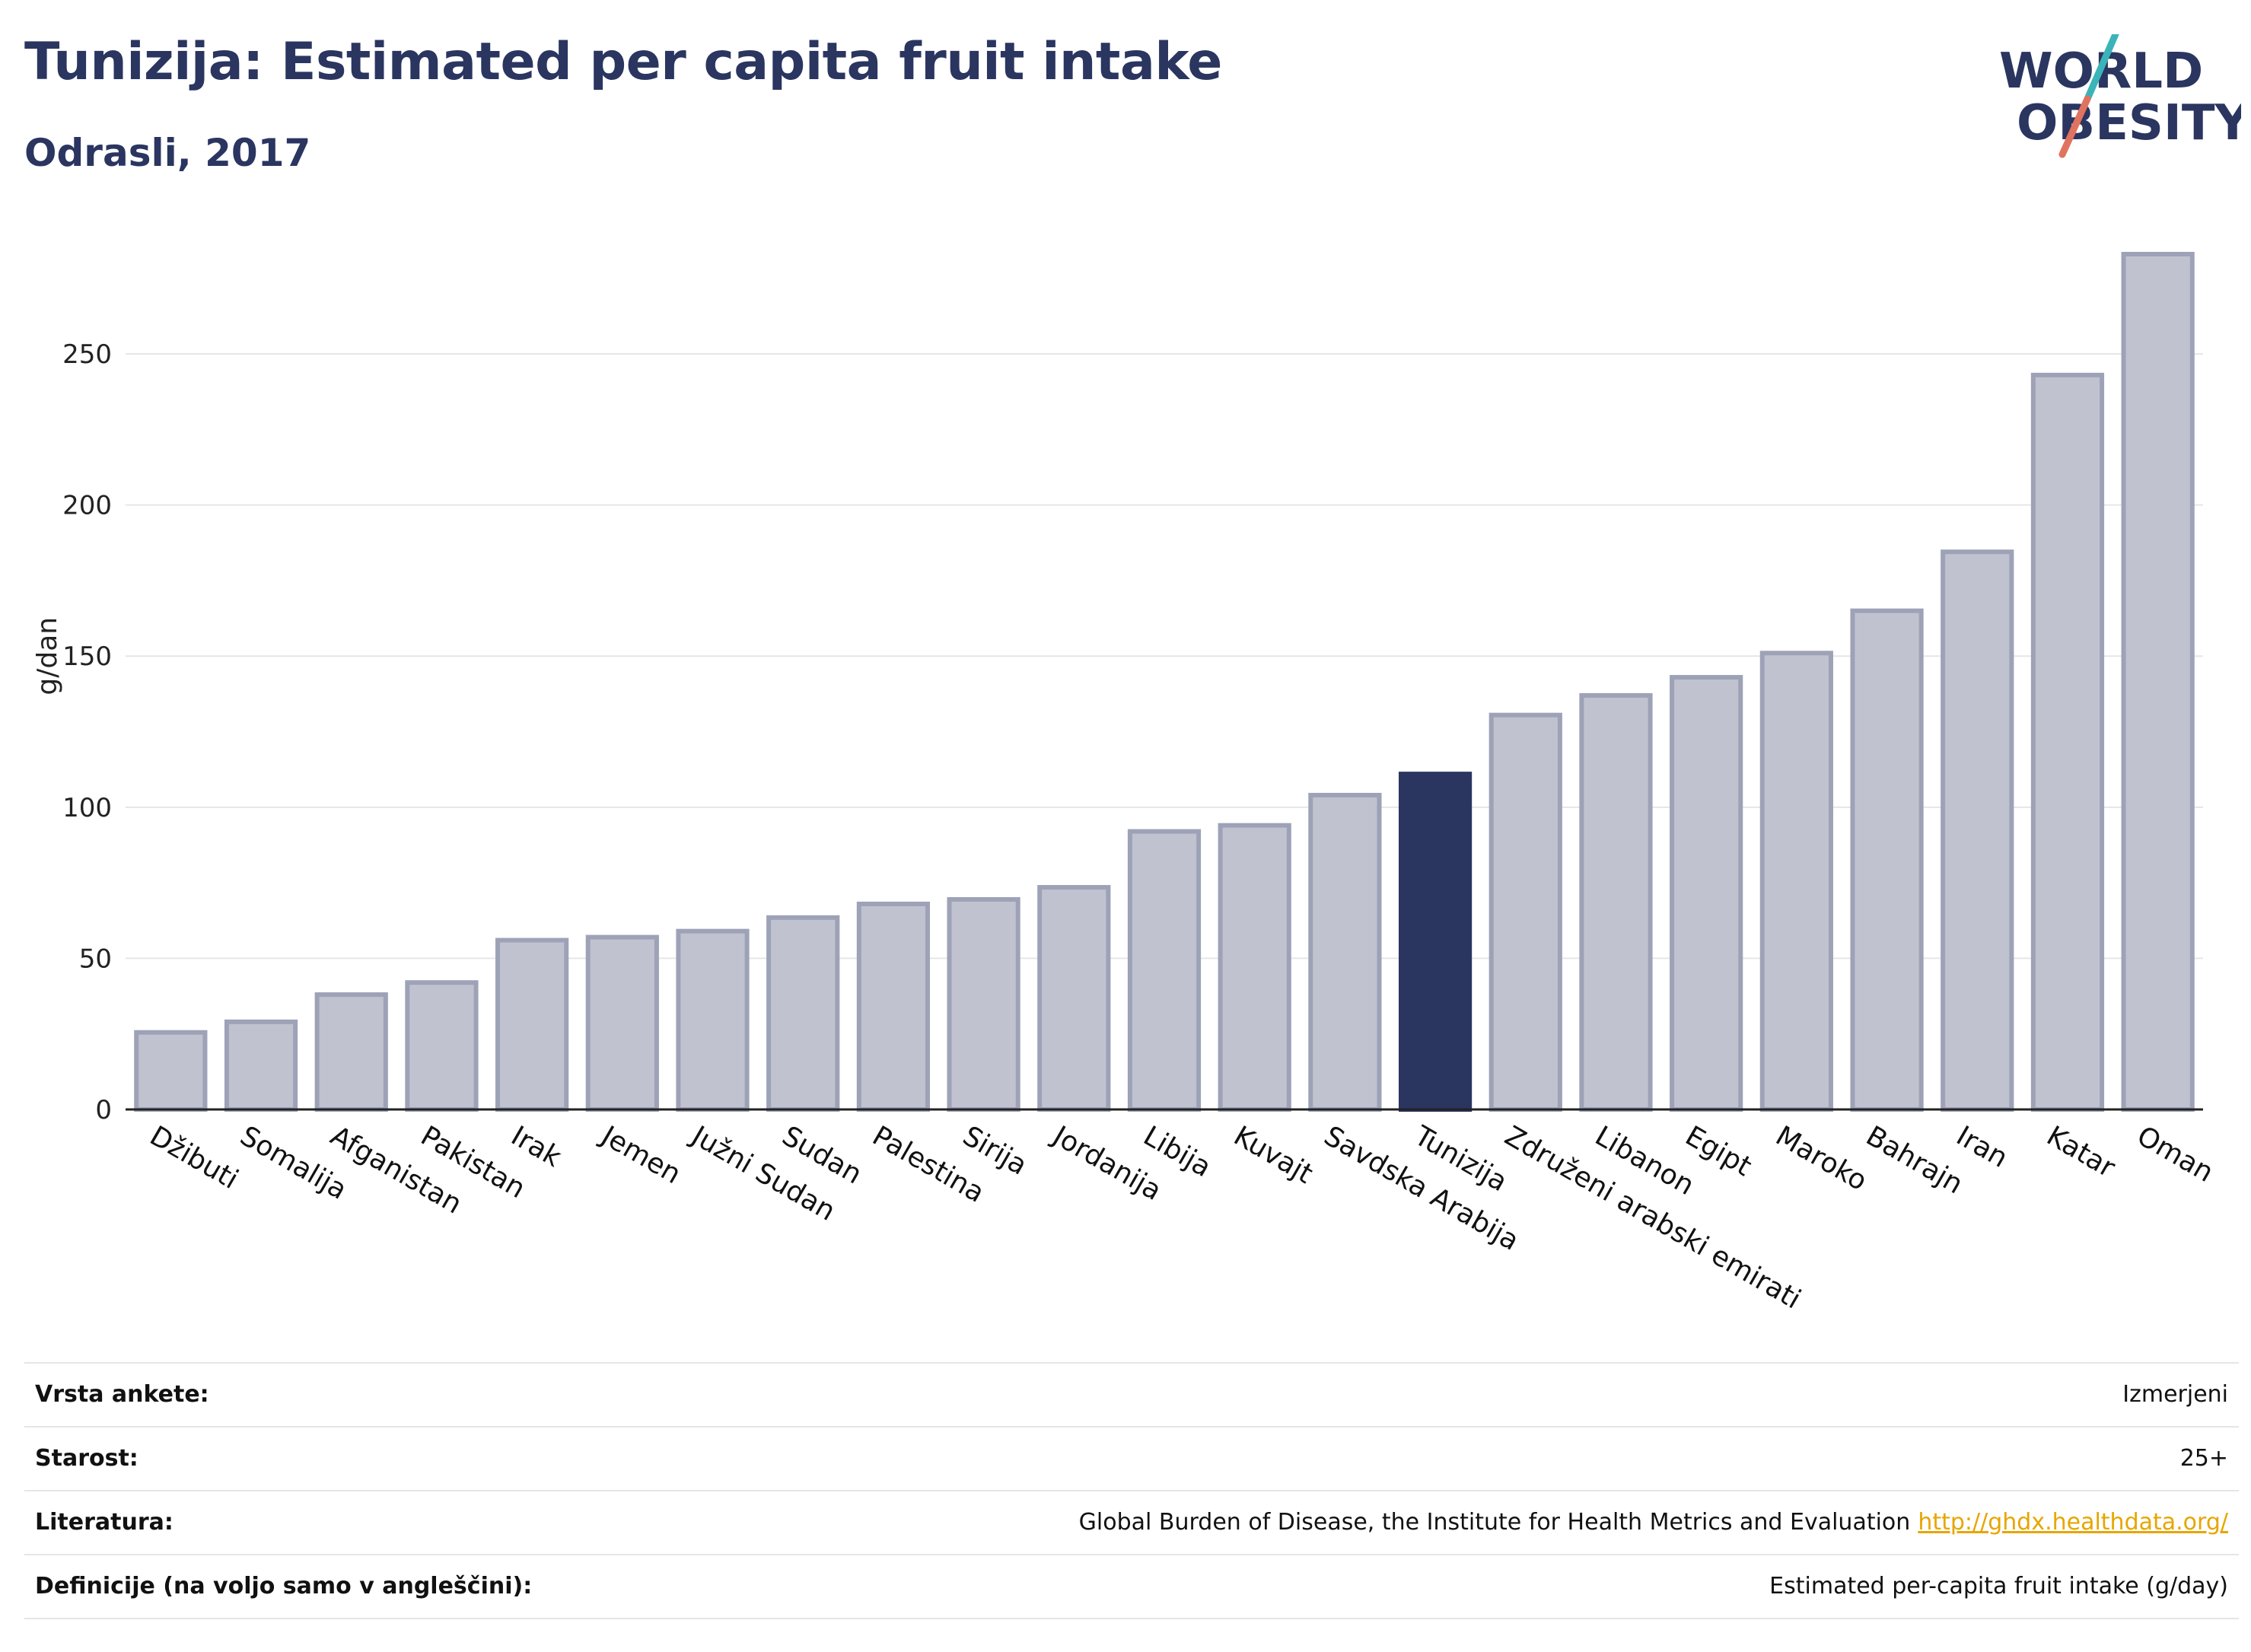  Describe the element at coordinates (87, 656) in the screenshot. I see `y-tick-label: 150` at that location.